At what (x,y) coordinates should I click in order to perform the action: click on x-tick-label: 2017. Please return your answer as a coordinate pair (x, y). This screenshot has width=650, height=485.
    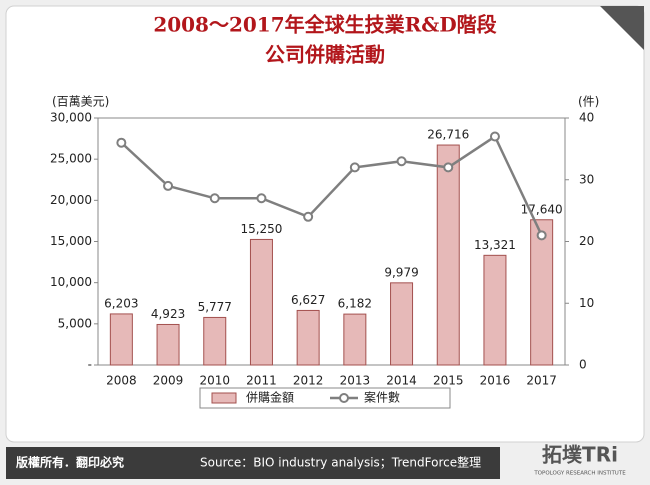
    Looking at the image, I should click on (541, 381).